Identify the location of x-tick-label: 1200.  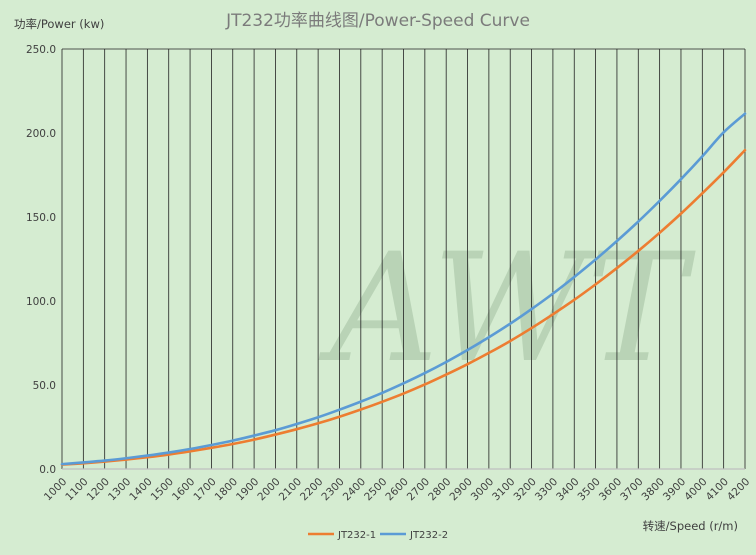
(98, 489).